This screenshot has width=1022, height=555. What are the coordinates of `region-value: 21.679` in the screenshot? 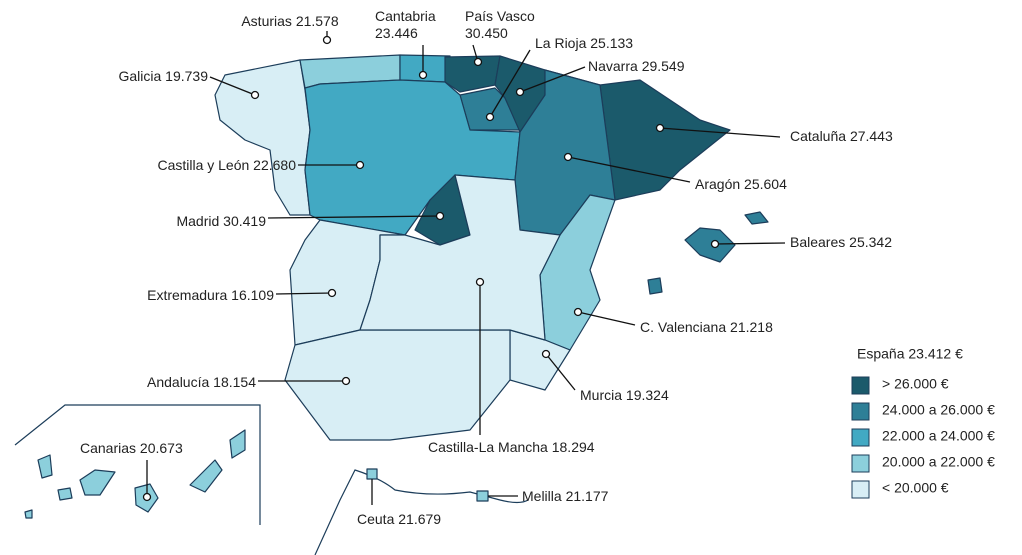 It's located at (419, 519).